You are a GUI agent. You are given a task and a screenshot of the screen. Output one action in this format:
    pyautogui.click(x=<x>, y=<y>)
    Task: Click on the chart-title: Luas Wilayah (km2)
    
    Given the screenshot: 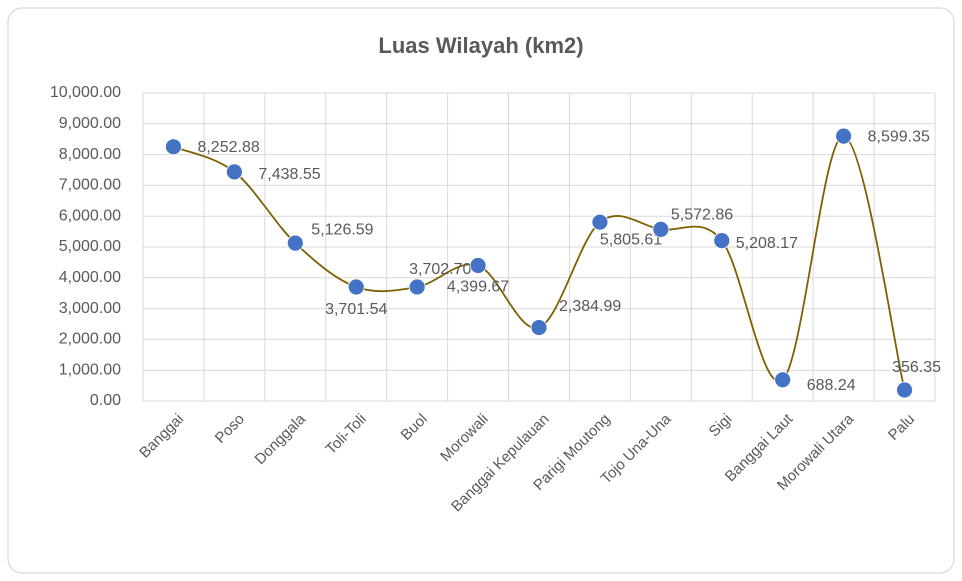 What is the action you would take?
    pyautogui.click(x=480, y=45)
    